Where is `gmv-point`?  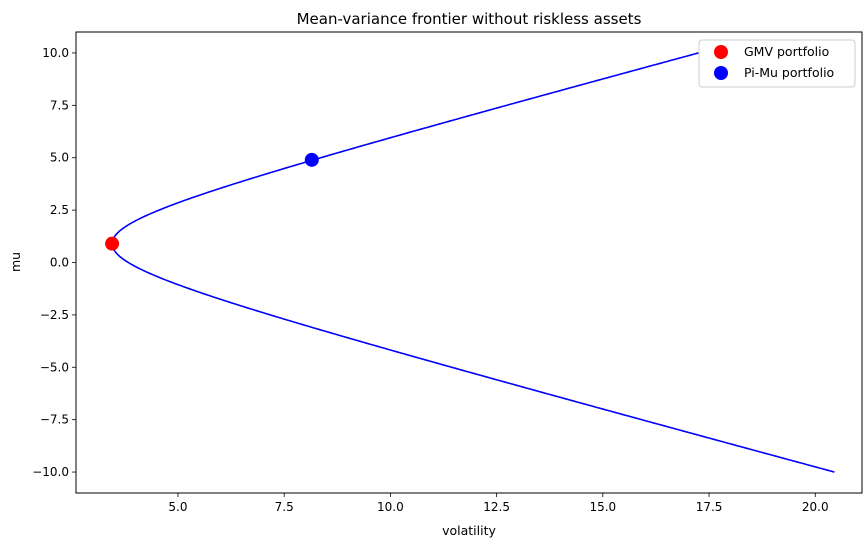 gmv-point is located at coordinates (112, 243).